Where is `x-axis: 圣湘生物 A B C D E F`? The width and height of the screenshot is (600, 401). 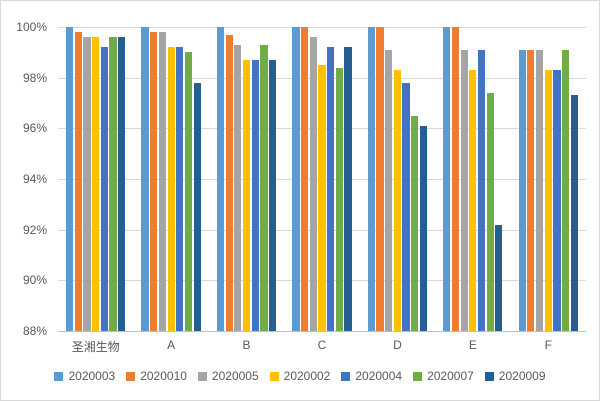
x-axis: 圣湘生物 A B C D E F is located at coordinates (322, 346).